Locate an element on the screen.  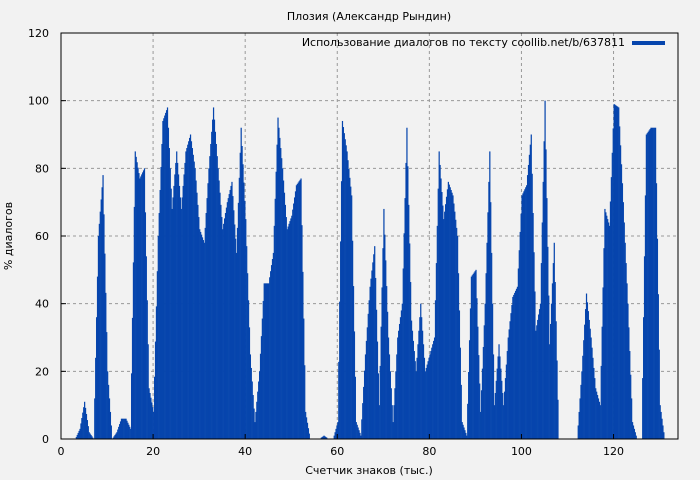
y-tick-label: 40 is located at coordinates (42, 304).